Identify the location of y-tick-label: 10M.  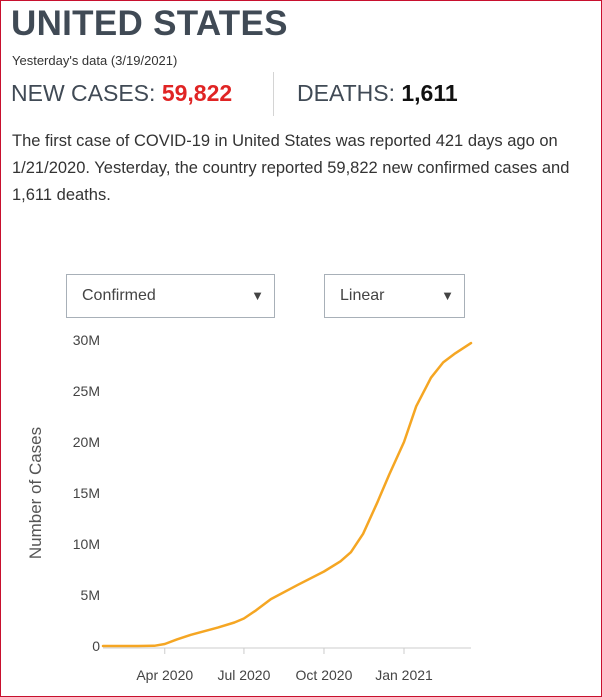
(86, 544).